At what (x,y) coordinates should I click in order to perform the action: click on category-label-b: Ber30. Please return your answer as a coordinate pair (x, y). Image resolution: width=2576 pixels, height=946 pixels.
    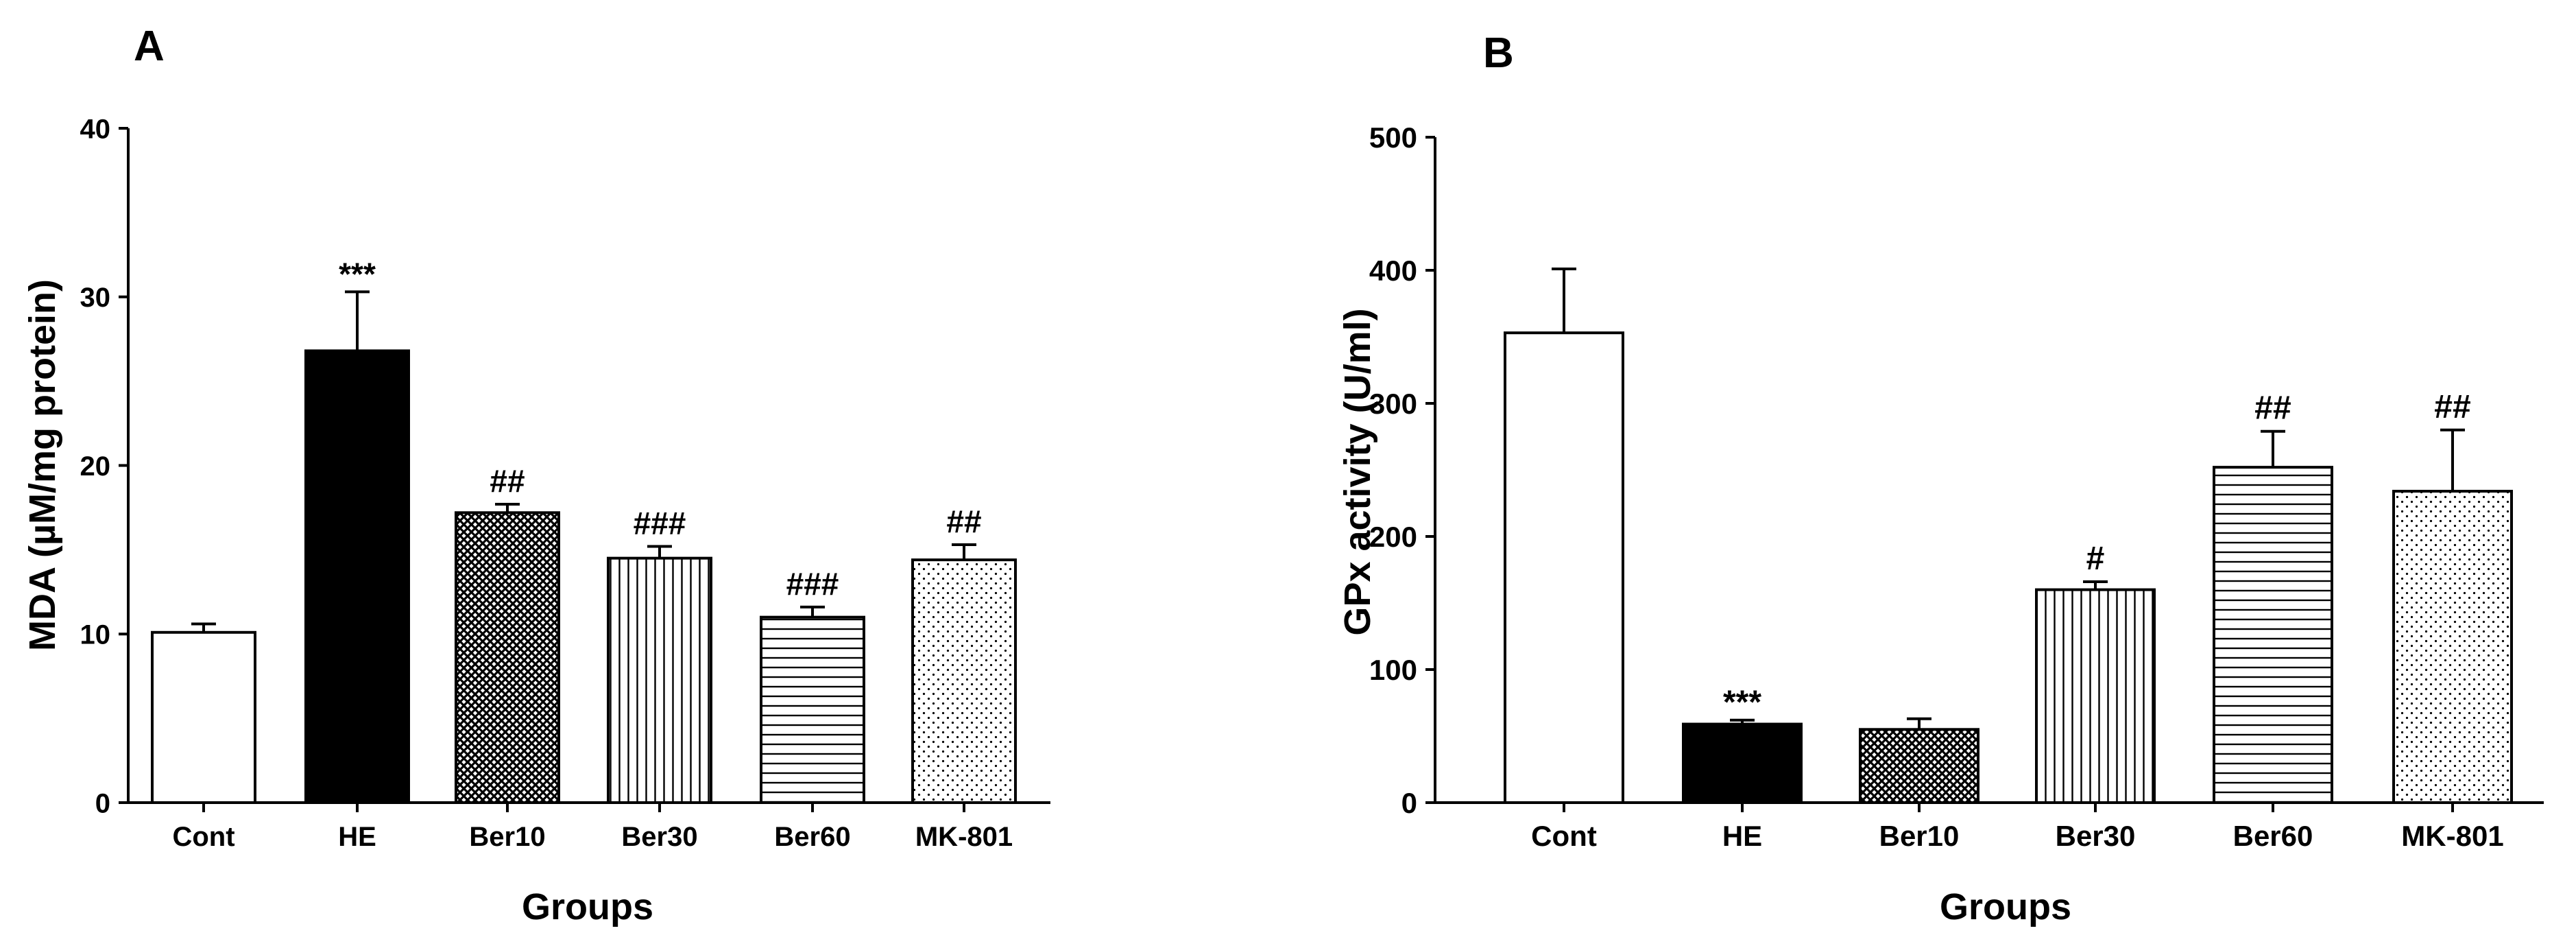
    Looking at the image, I should click on (2096, 836).